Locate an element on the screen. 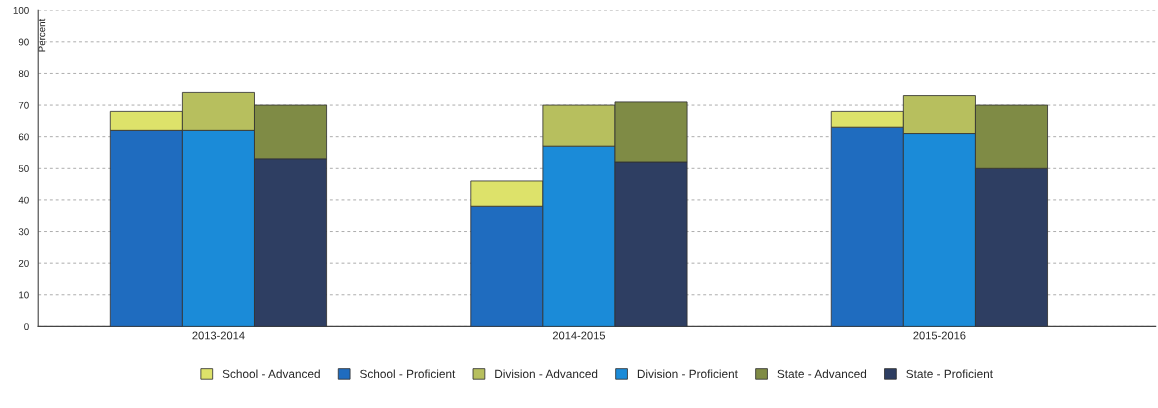  legend-label: Division - Proficient is located at coordinates (687, 374).